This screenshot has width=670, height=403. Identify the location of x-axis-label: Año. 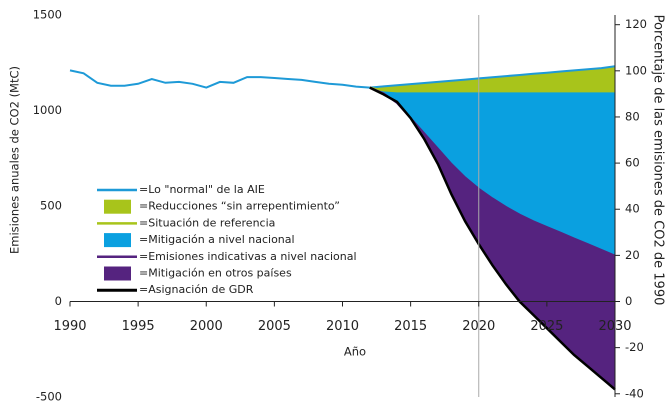
(355, 352).